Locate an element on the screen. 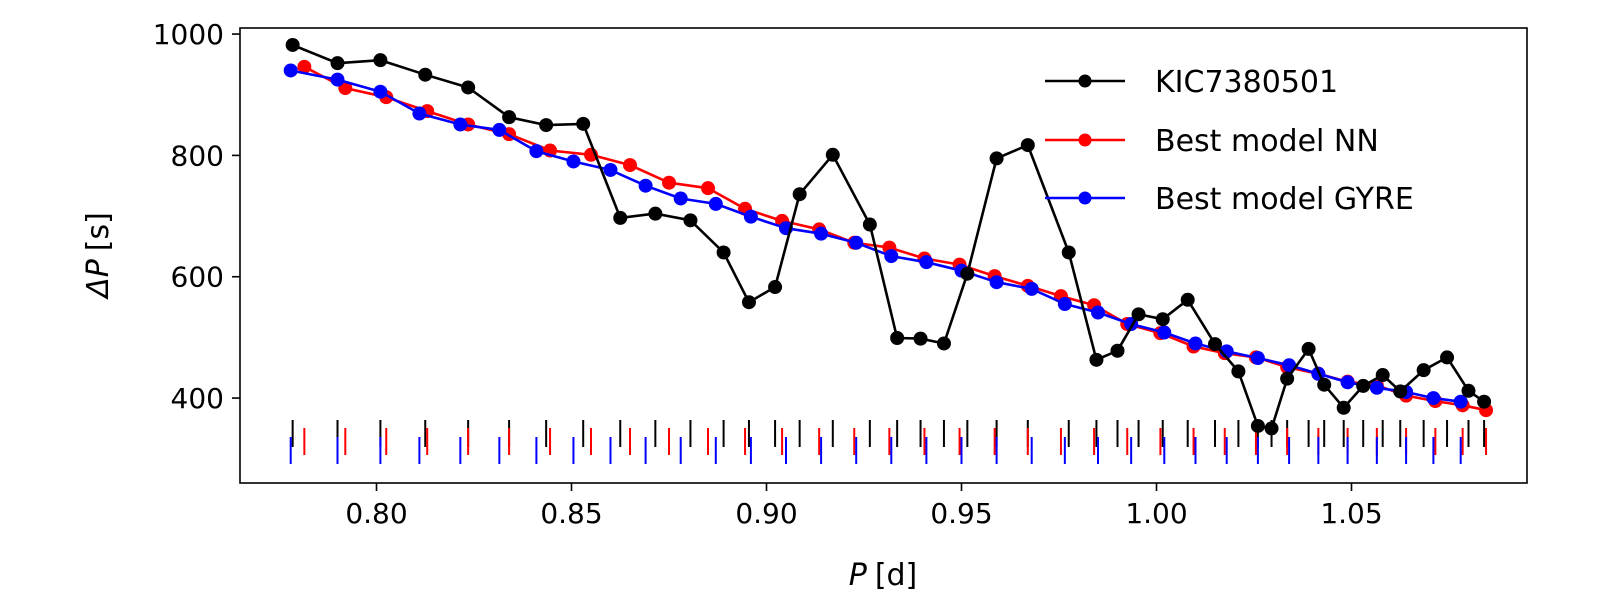 This screenshot has height=600, width=1600. legend-marker-nn is located at coordinates (1085, 140).